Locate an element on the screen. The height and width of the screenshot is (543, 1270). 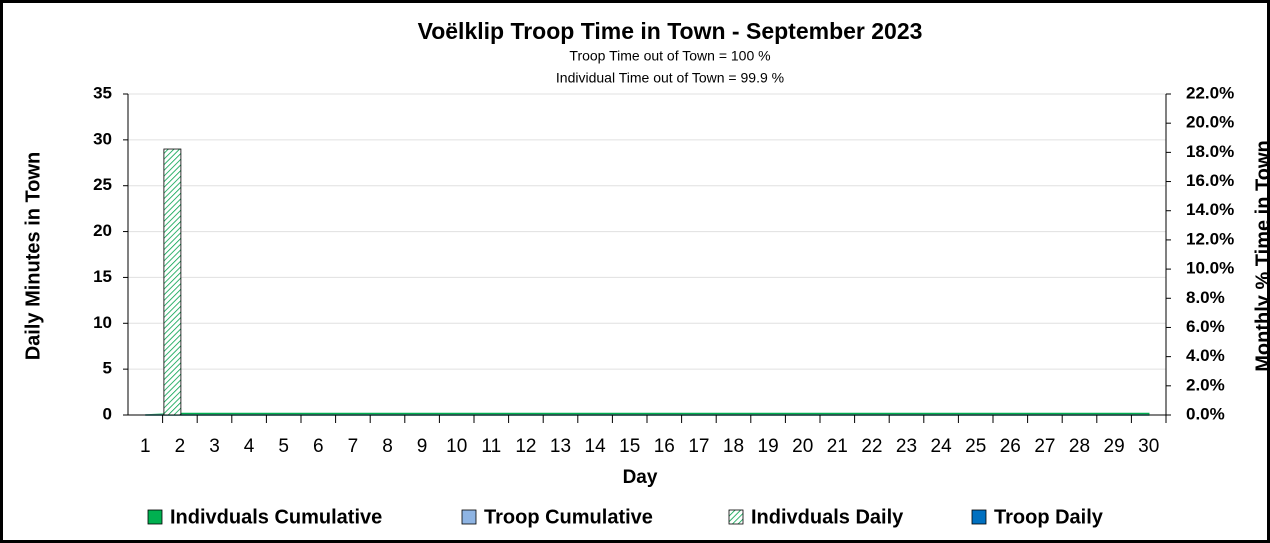
x-tick-label: 11 is located at coordinates (491, 446).